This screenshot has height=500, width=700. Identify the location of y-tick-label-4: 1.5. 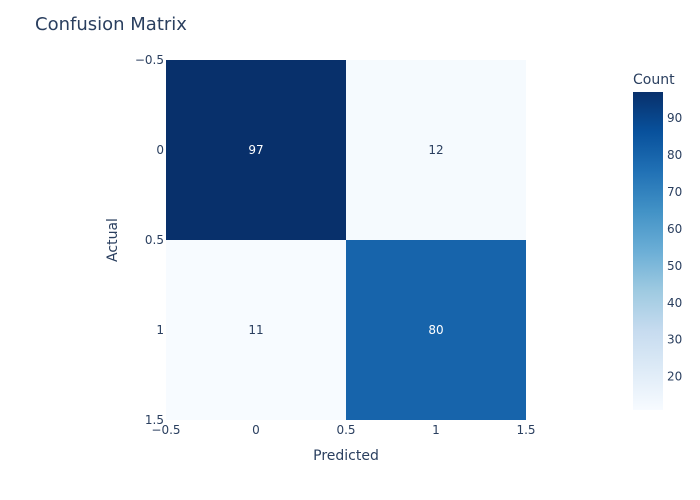
(154, 420).